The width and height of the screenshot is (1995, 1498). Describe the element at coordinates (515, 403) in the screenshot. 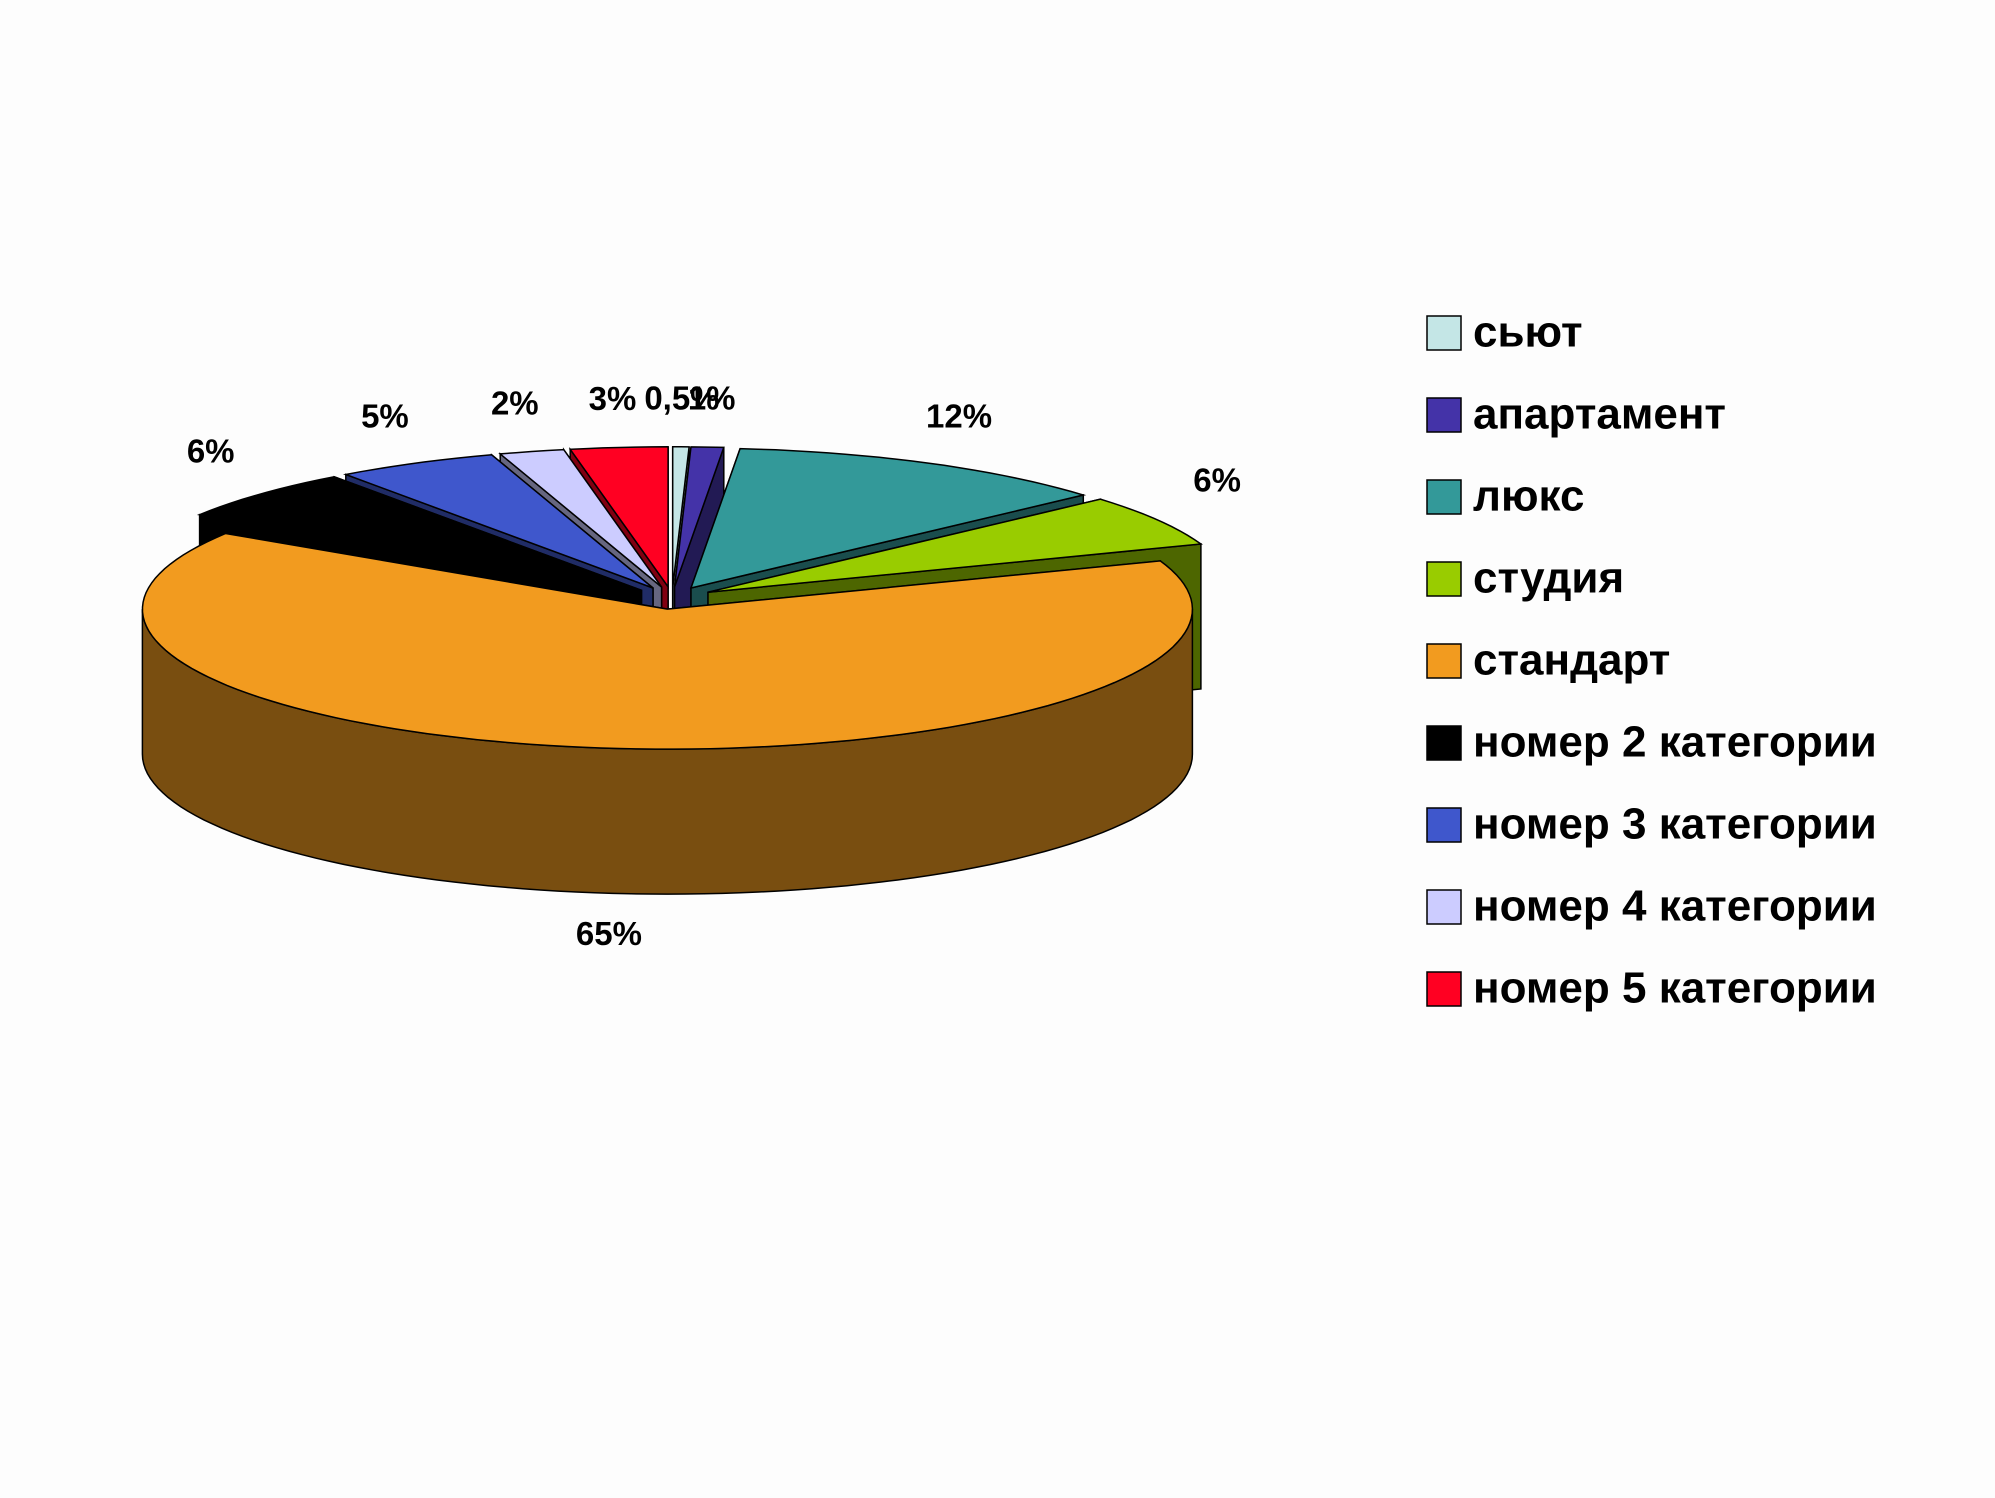

I see `data-label: 2%` at that location.